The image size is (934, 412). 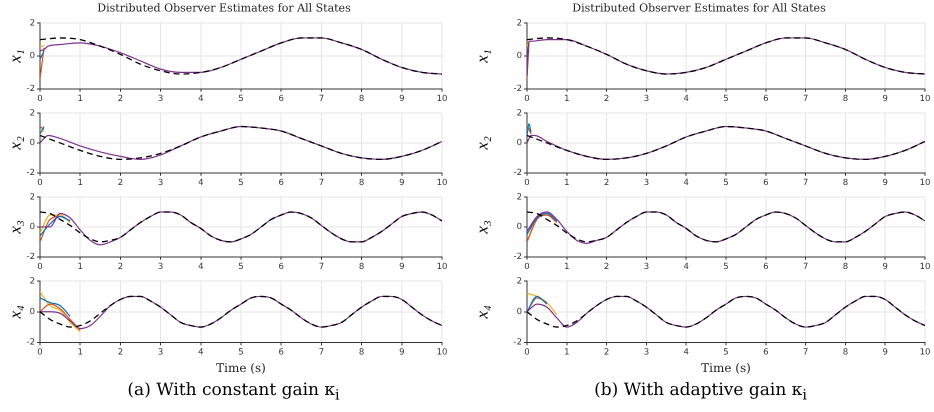 What do you see at coordinates (233, 392) in the screenshot?
I see `text: (a) With constant gain κ$_{i}$` at bounding box center [233, 392].